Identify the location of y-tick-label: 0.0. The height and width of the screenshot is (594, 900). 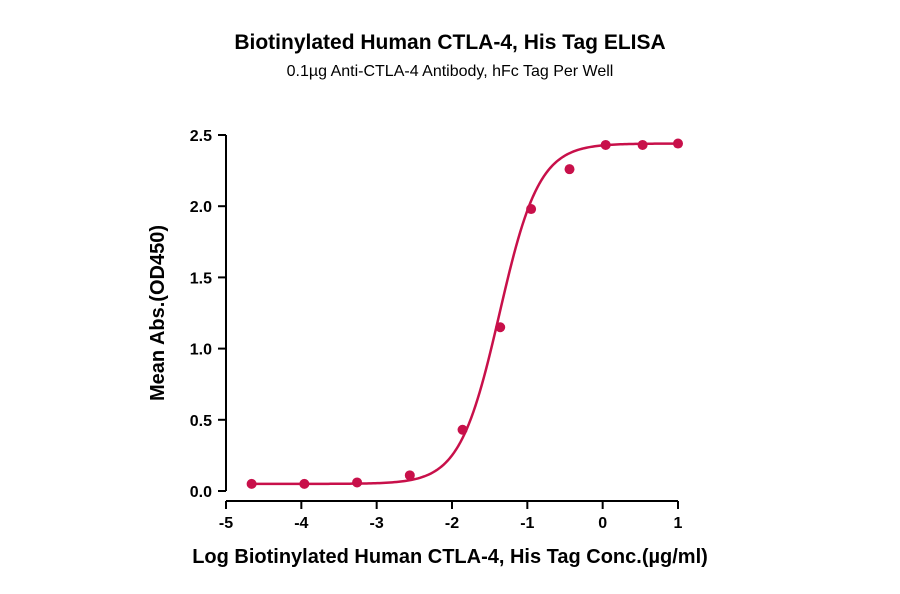
(201, 492).